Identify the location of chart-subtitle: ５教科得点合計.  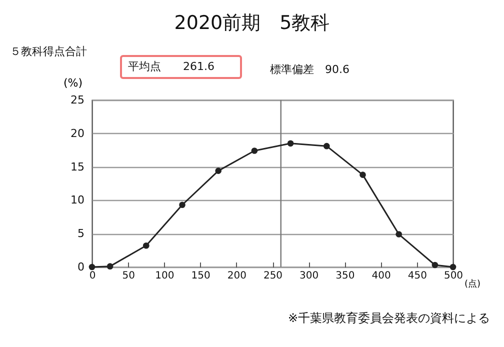
(48, 51).